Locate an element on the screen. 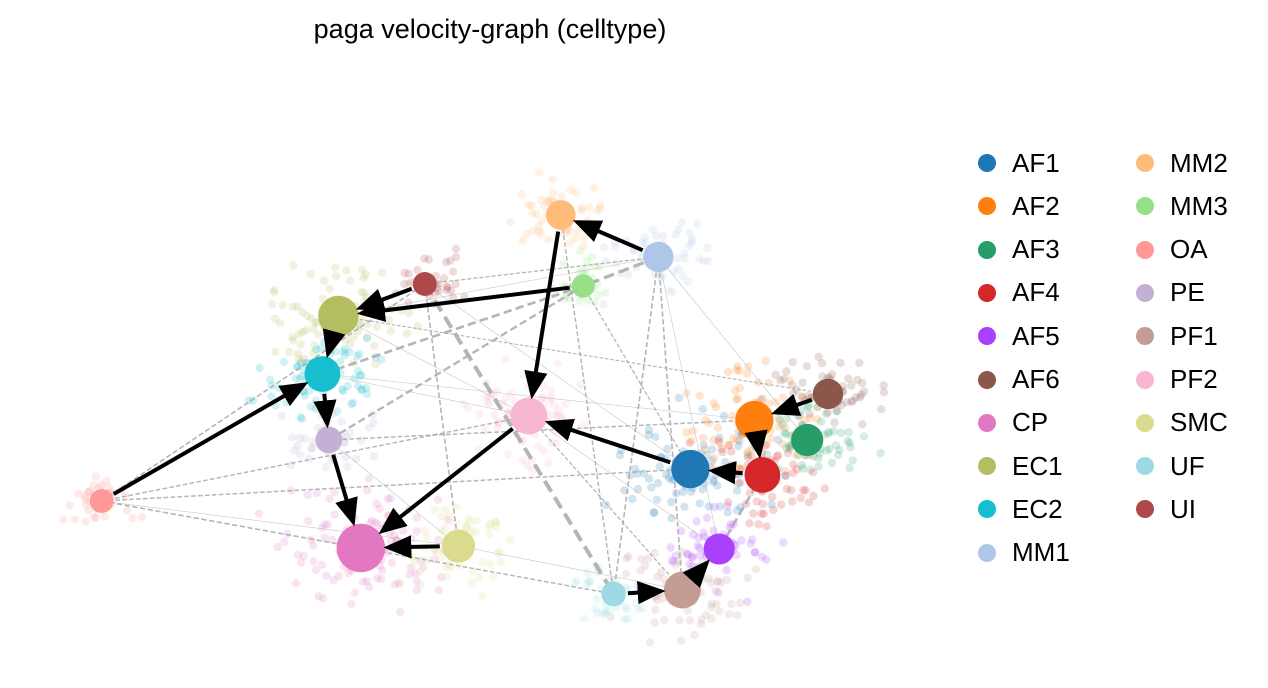 This screenshot has width=1268, height=688. legend-label: AF5 is located at coordinates (1036, 335).